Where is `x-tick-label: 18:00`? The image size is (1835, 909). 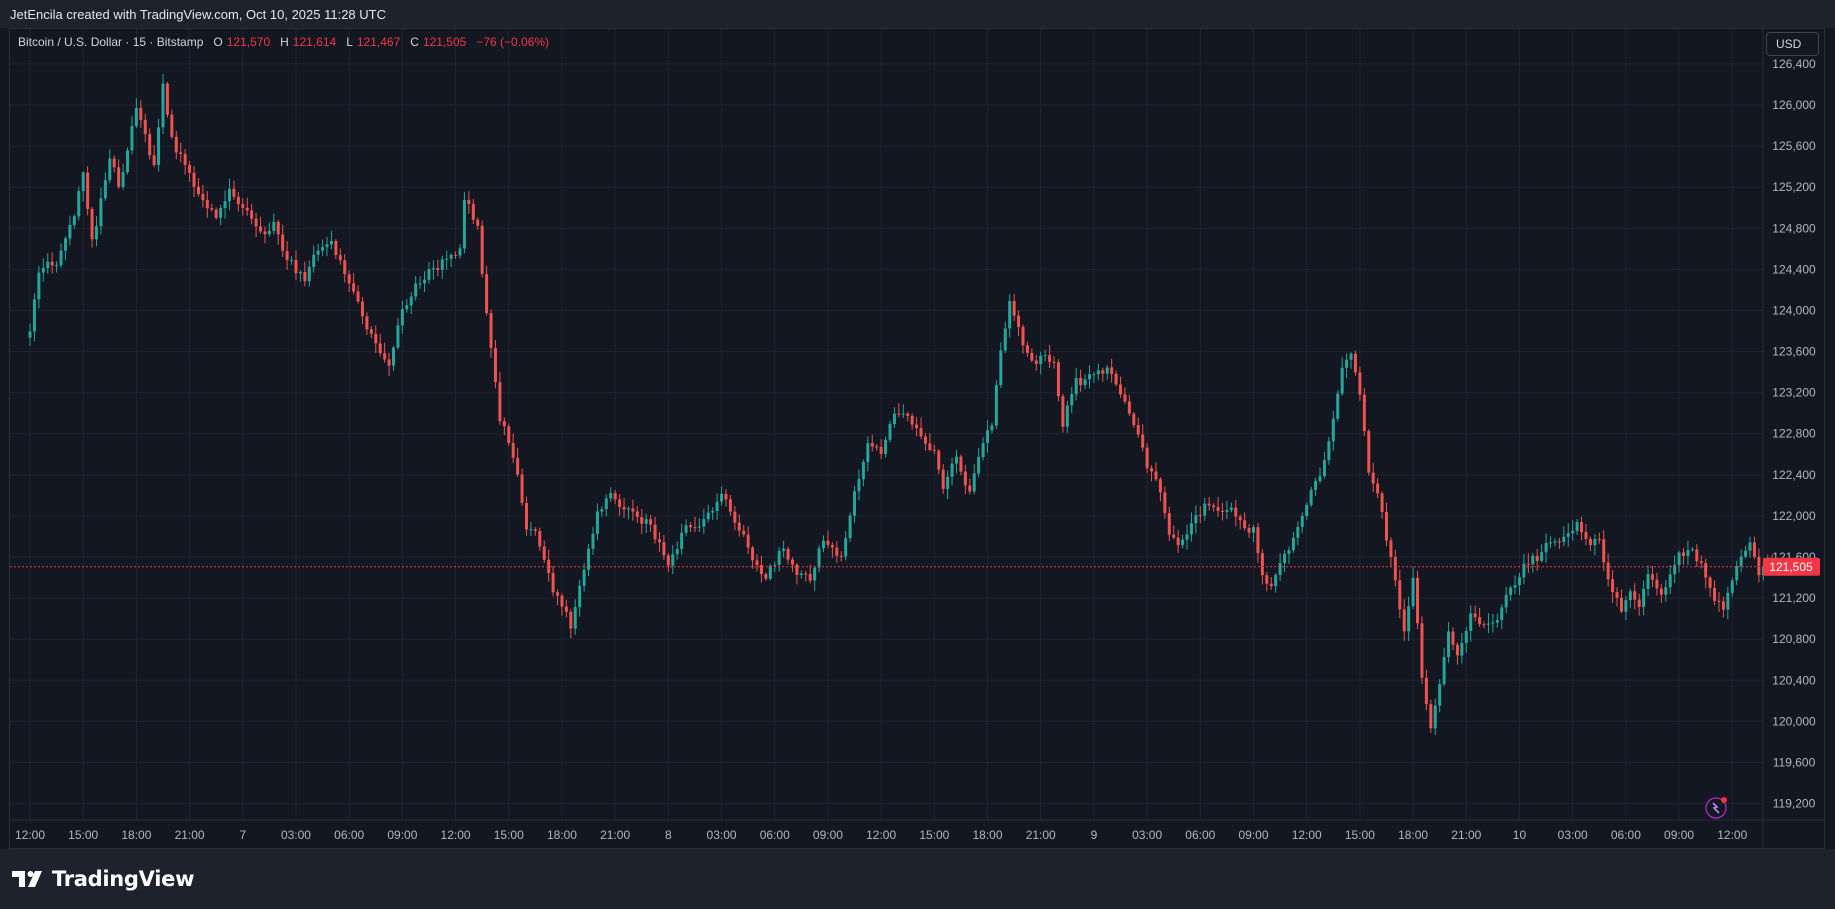
x-tick-label: 18:00 is located at coordinates (562, 835).